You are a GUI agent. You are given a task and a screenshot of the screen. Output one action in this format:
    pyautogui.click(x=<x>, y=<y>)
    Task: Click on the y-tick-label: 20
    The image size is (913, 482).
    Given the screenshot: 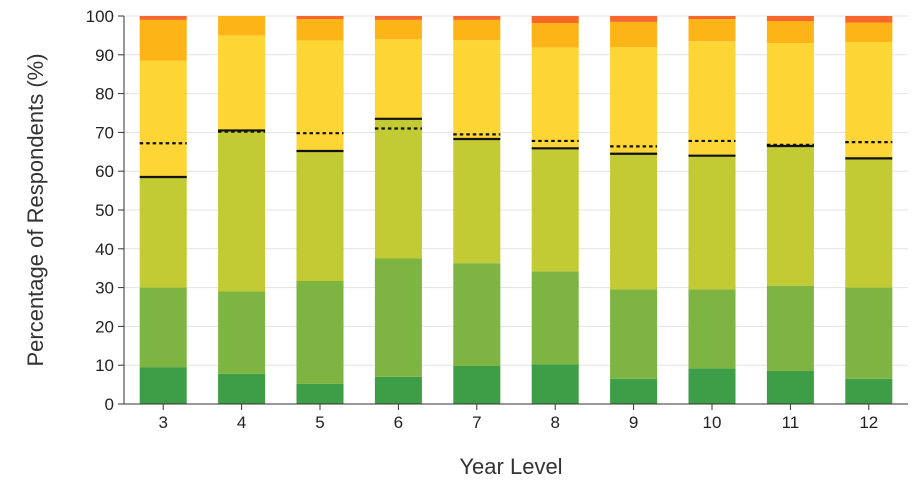 What is the action you would take?
    pyautogui.click(x=104, y=326)
    